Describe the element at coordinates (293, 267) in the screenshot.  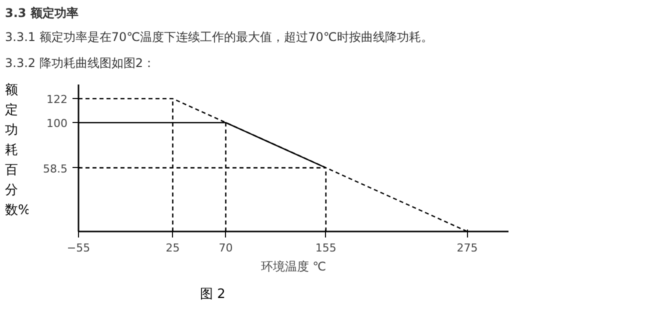
I see `x-axis-title: 环境温度 ℃` at that location.